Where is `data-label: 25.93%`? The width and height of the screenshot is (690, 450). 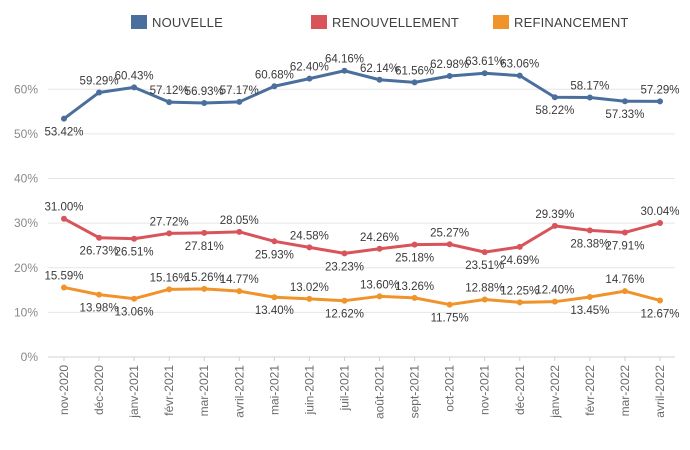
data-label: 25.93% is located at coordinates (274, 255).